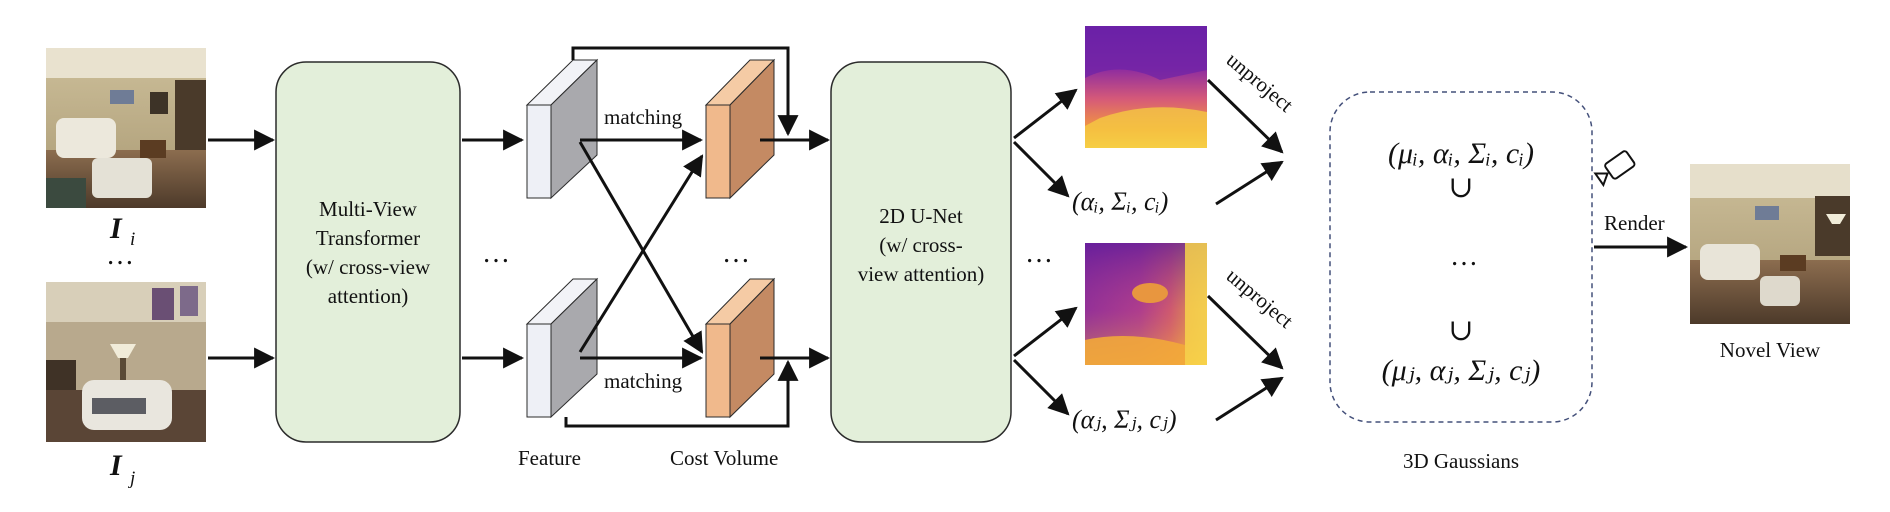 The image size is (1890, 512). Describe the element at coordinates (1045, 332) in the screenshot. I see `arrow-unet-to-depth-j` at that location.